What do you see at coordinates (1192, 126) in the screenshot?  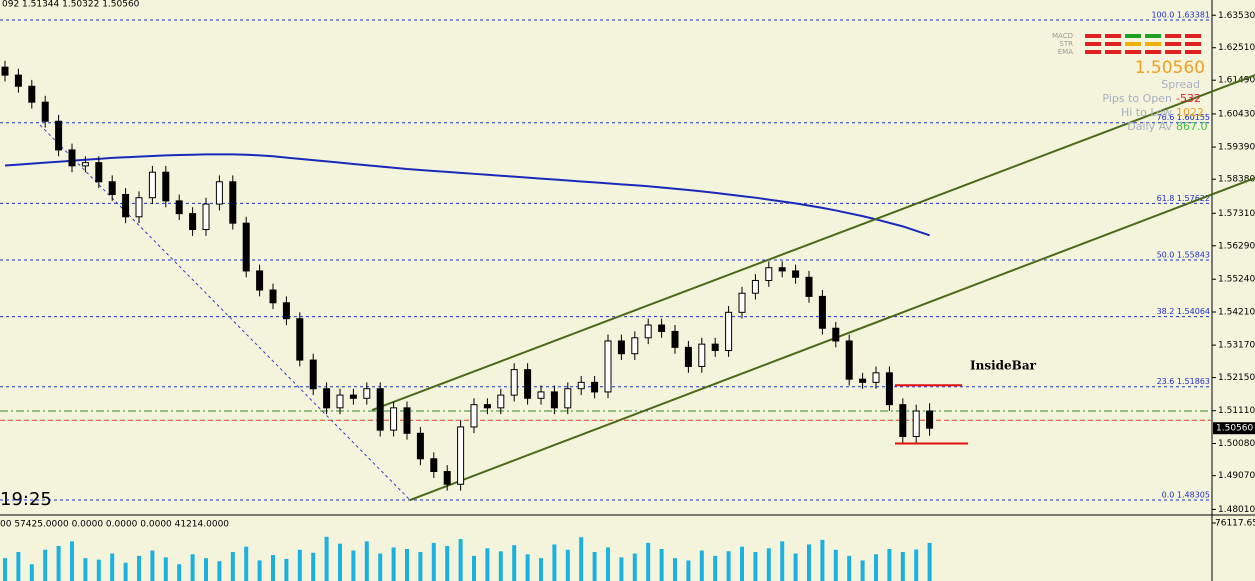 I see `dash-row-value: 867.0` at bounding box center [1192, 126].